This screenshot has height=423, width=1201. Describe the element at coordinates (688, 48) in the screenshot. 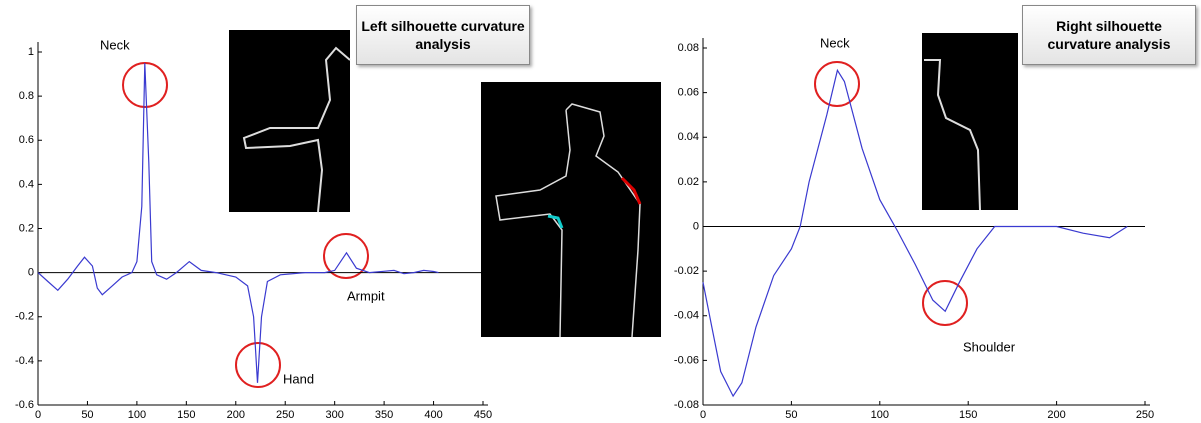

I see `y-tick-label: 0.08` at that location.